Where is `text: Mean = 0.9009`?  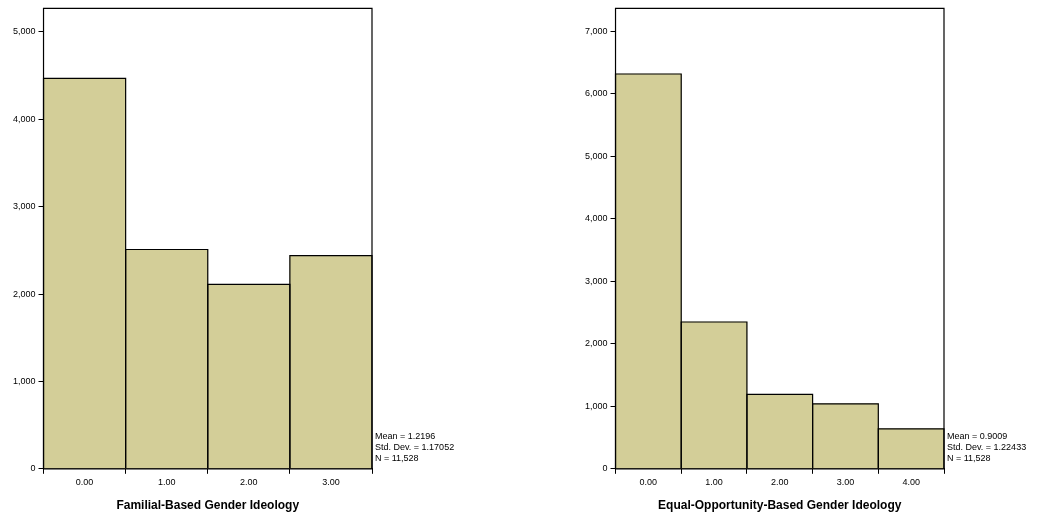
text: Mean = 0.9009 is located at coordinates (977, 435).